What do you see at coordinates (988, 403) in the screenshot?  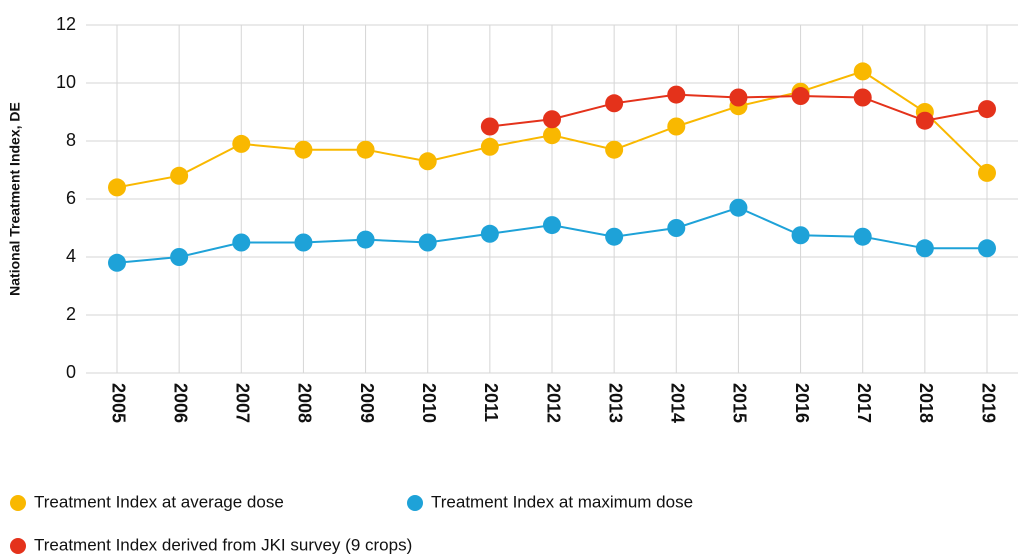 I see `x-tick-label: 2019` at bounding box center [988, 403].